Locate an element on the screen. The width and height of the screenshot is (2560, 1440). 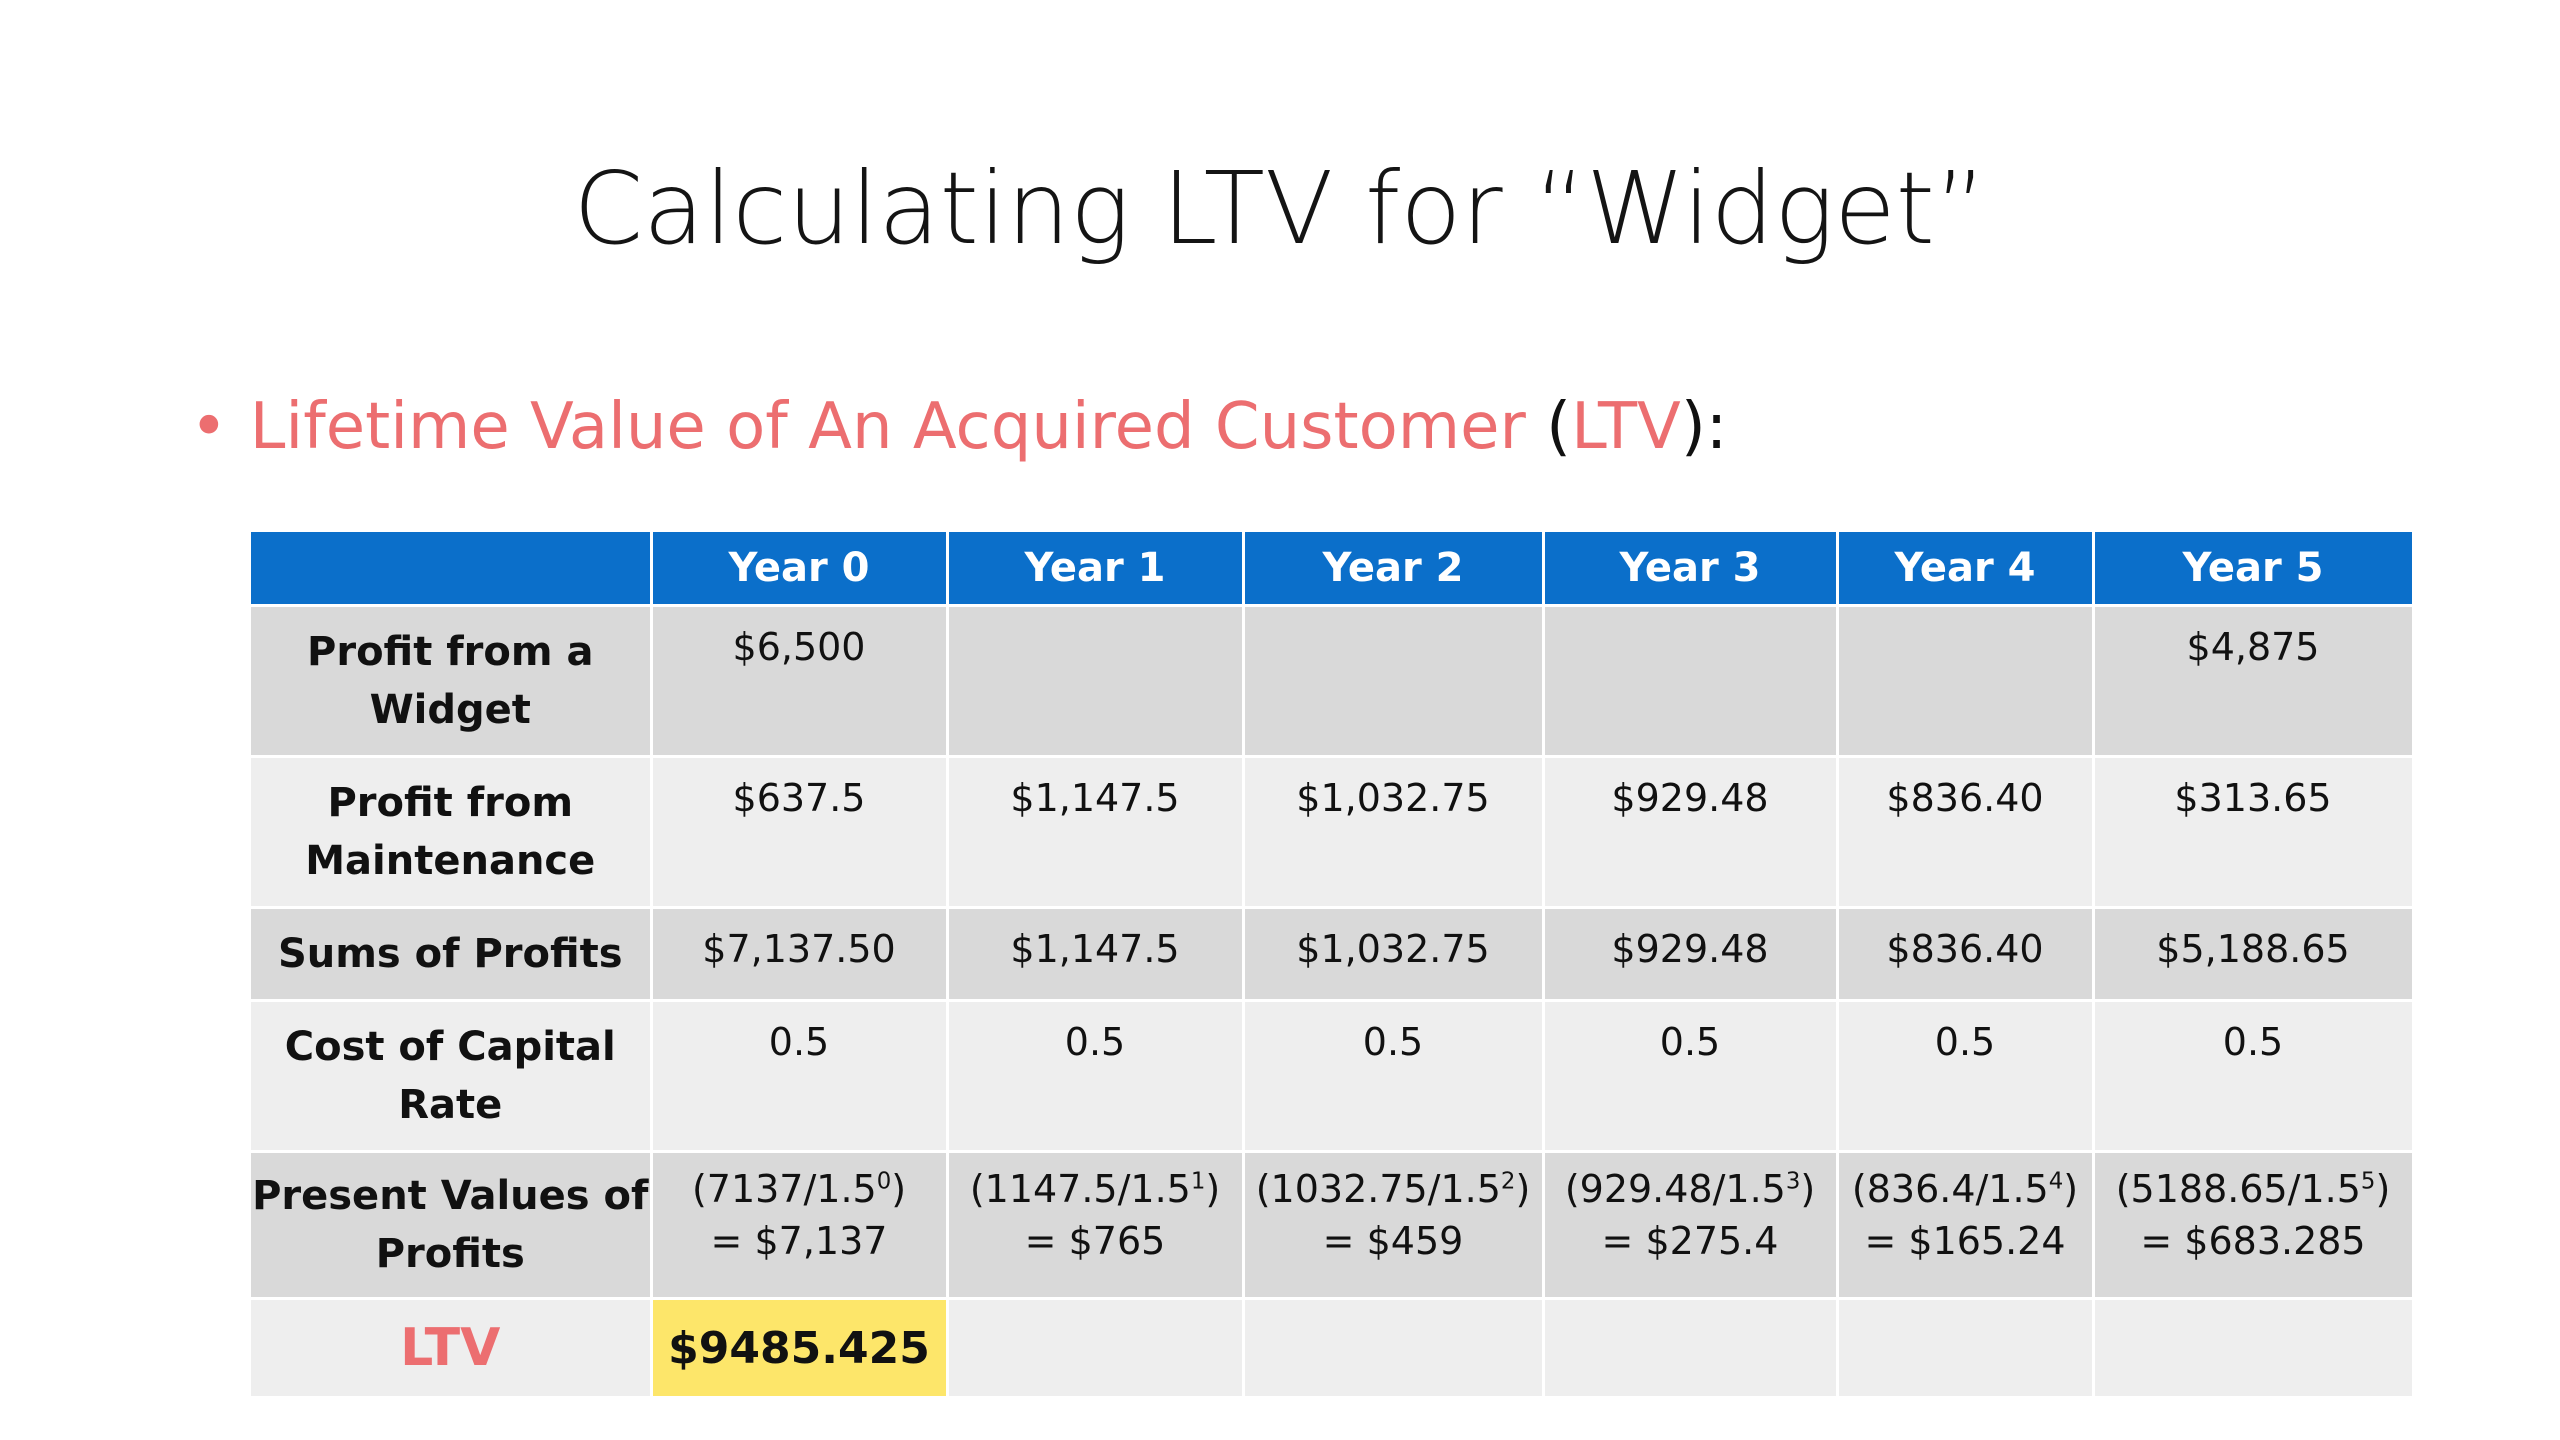
formula-line: (1147.5/1.51) is located at coordinates (1095, 1189).